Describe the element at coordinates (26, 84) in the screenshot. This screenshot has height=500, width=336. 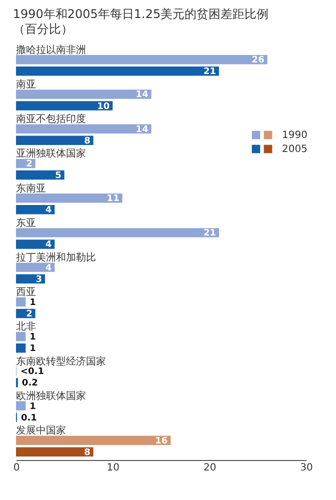
I see `y-tick-label: 南亚` at that location.